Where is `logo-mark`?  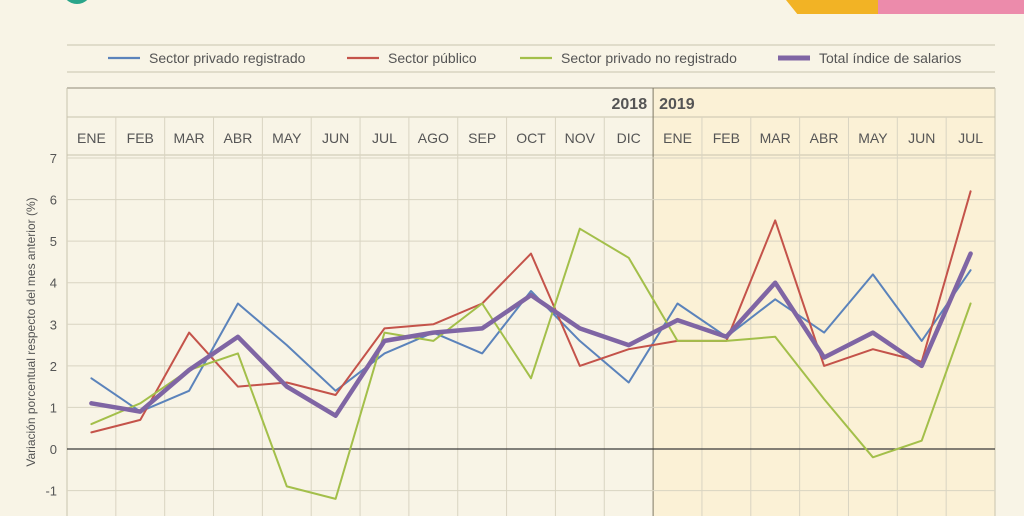
logo-mark is located at coordinates (77, 2).